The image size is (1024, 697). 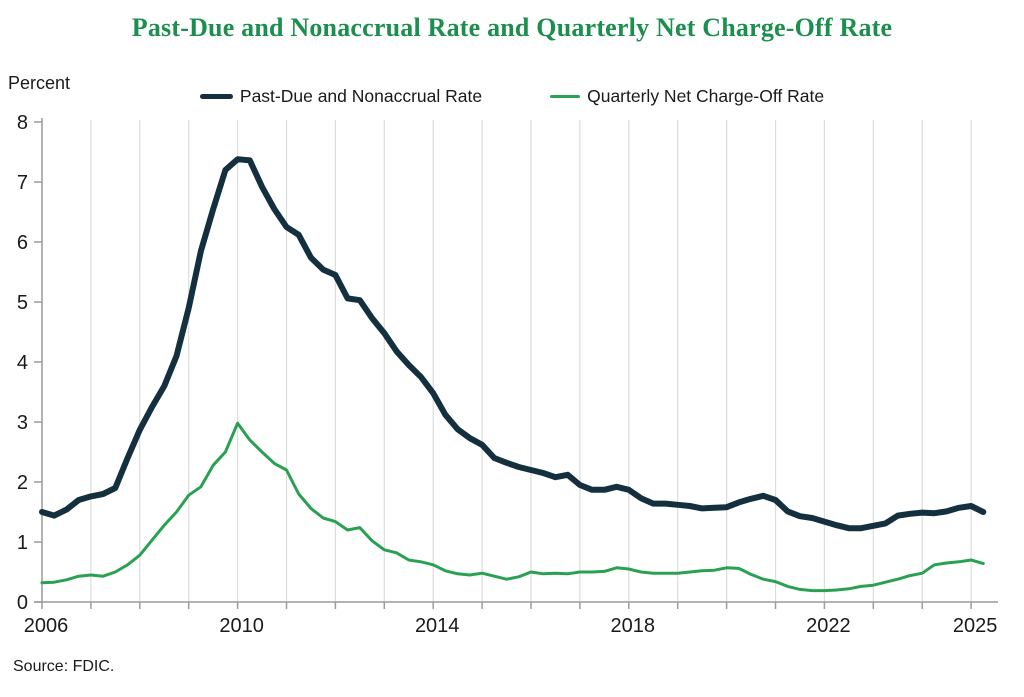 I want to click on svg-text: 2, so click(x=22, y=483).